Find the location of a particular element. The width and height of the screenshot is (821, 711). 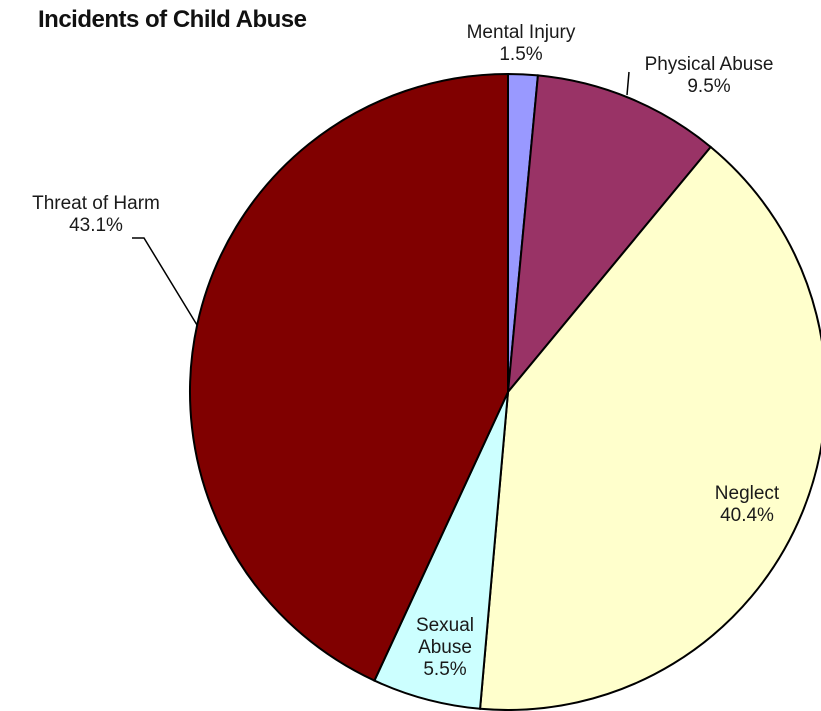

slice-name-mental-injury-0: Mental Injury is located at coordinates (521, 32).